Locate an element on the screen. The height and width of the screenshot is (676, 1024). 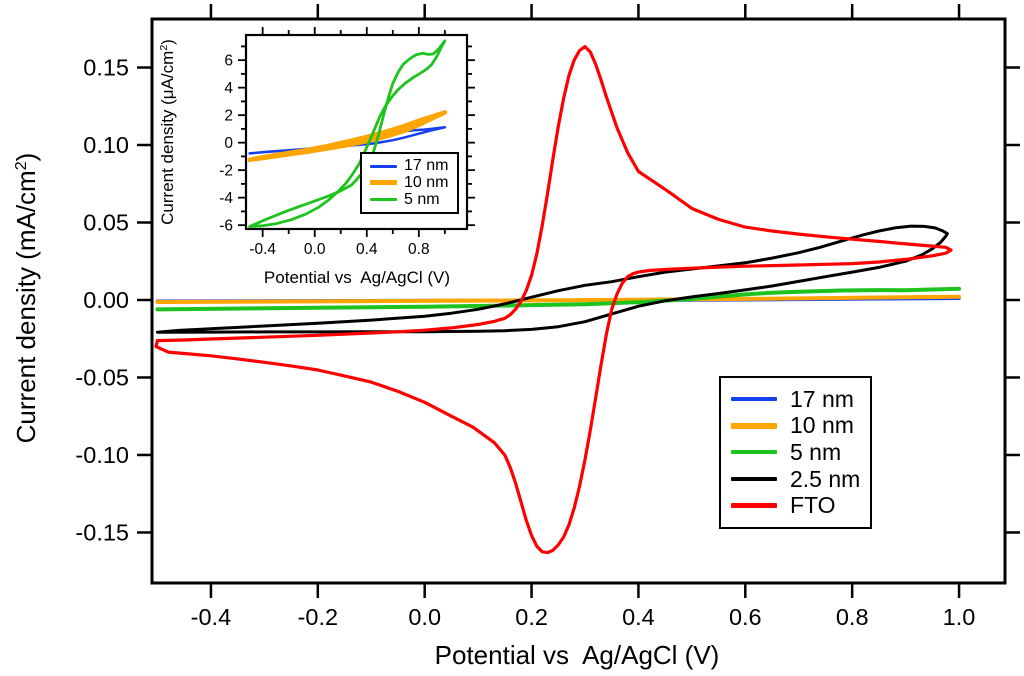
inset-series-5-nm is located at coordinates (347, 133).